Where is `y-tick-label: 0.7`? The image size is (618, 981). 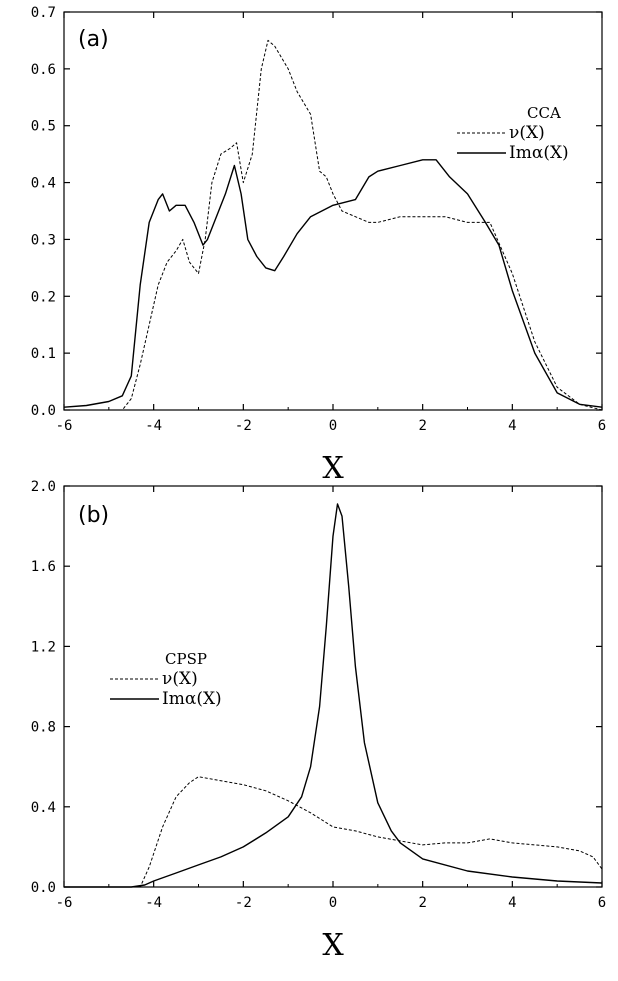 y-tick-label: 0.7 is located at coordinates (43, 13).